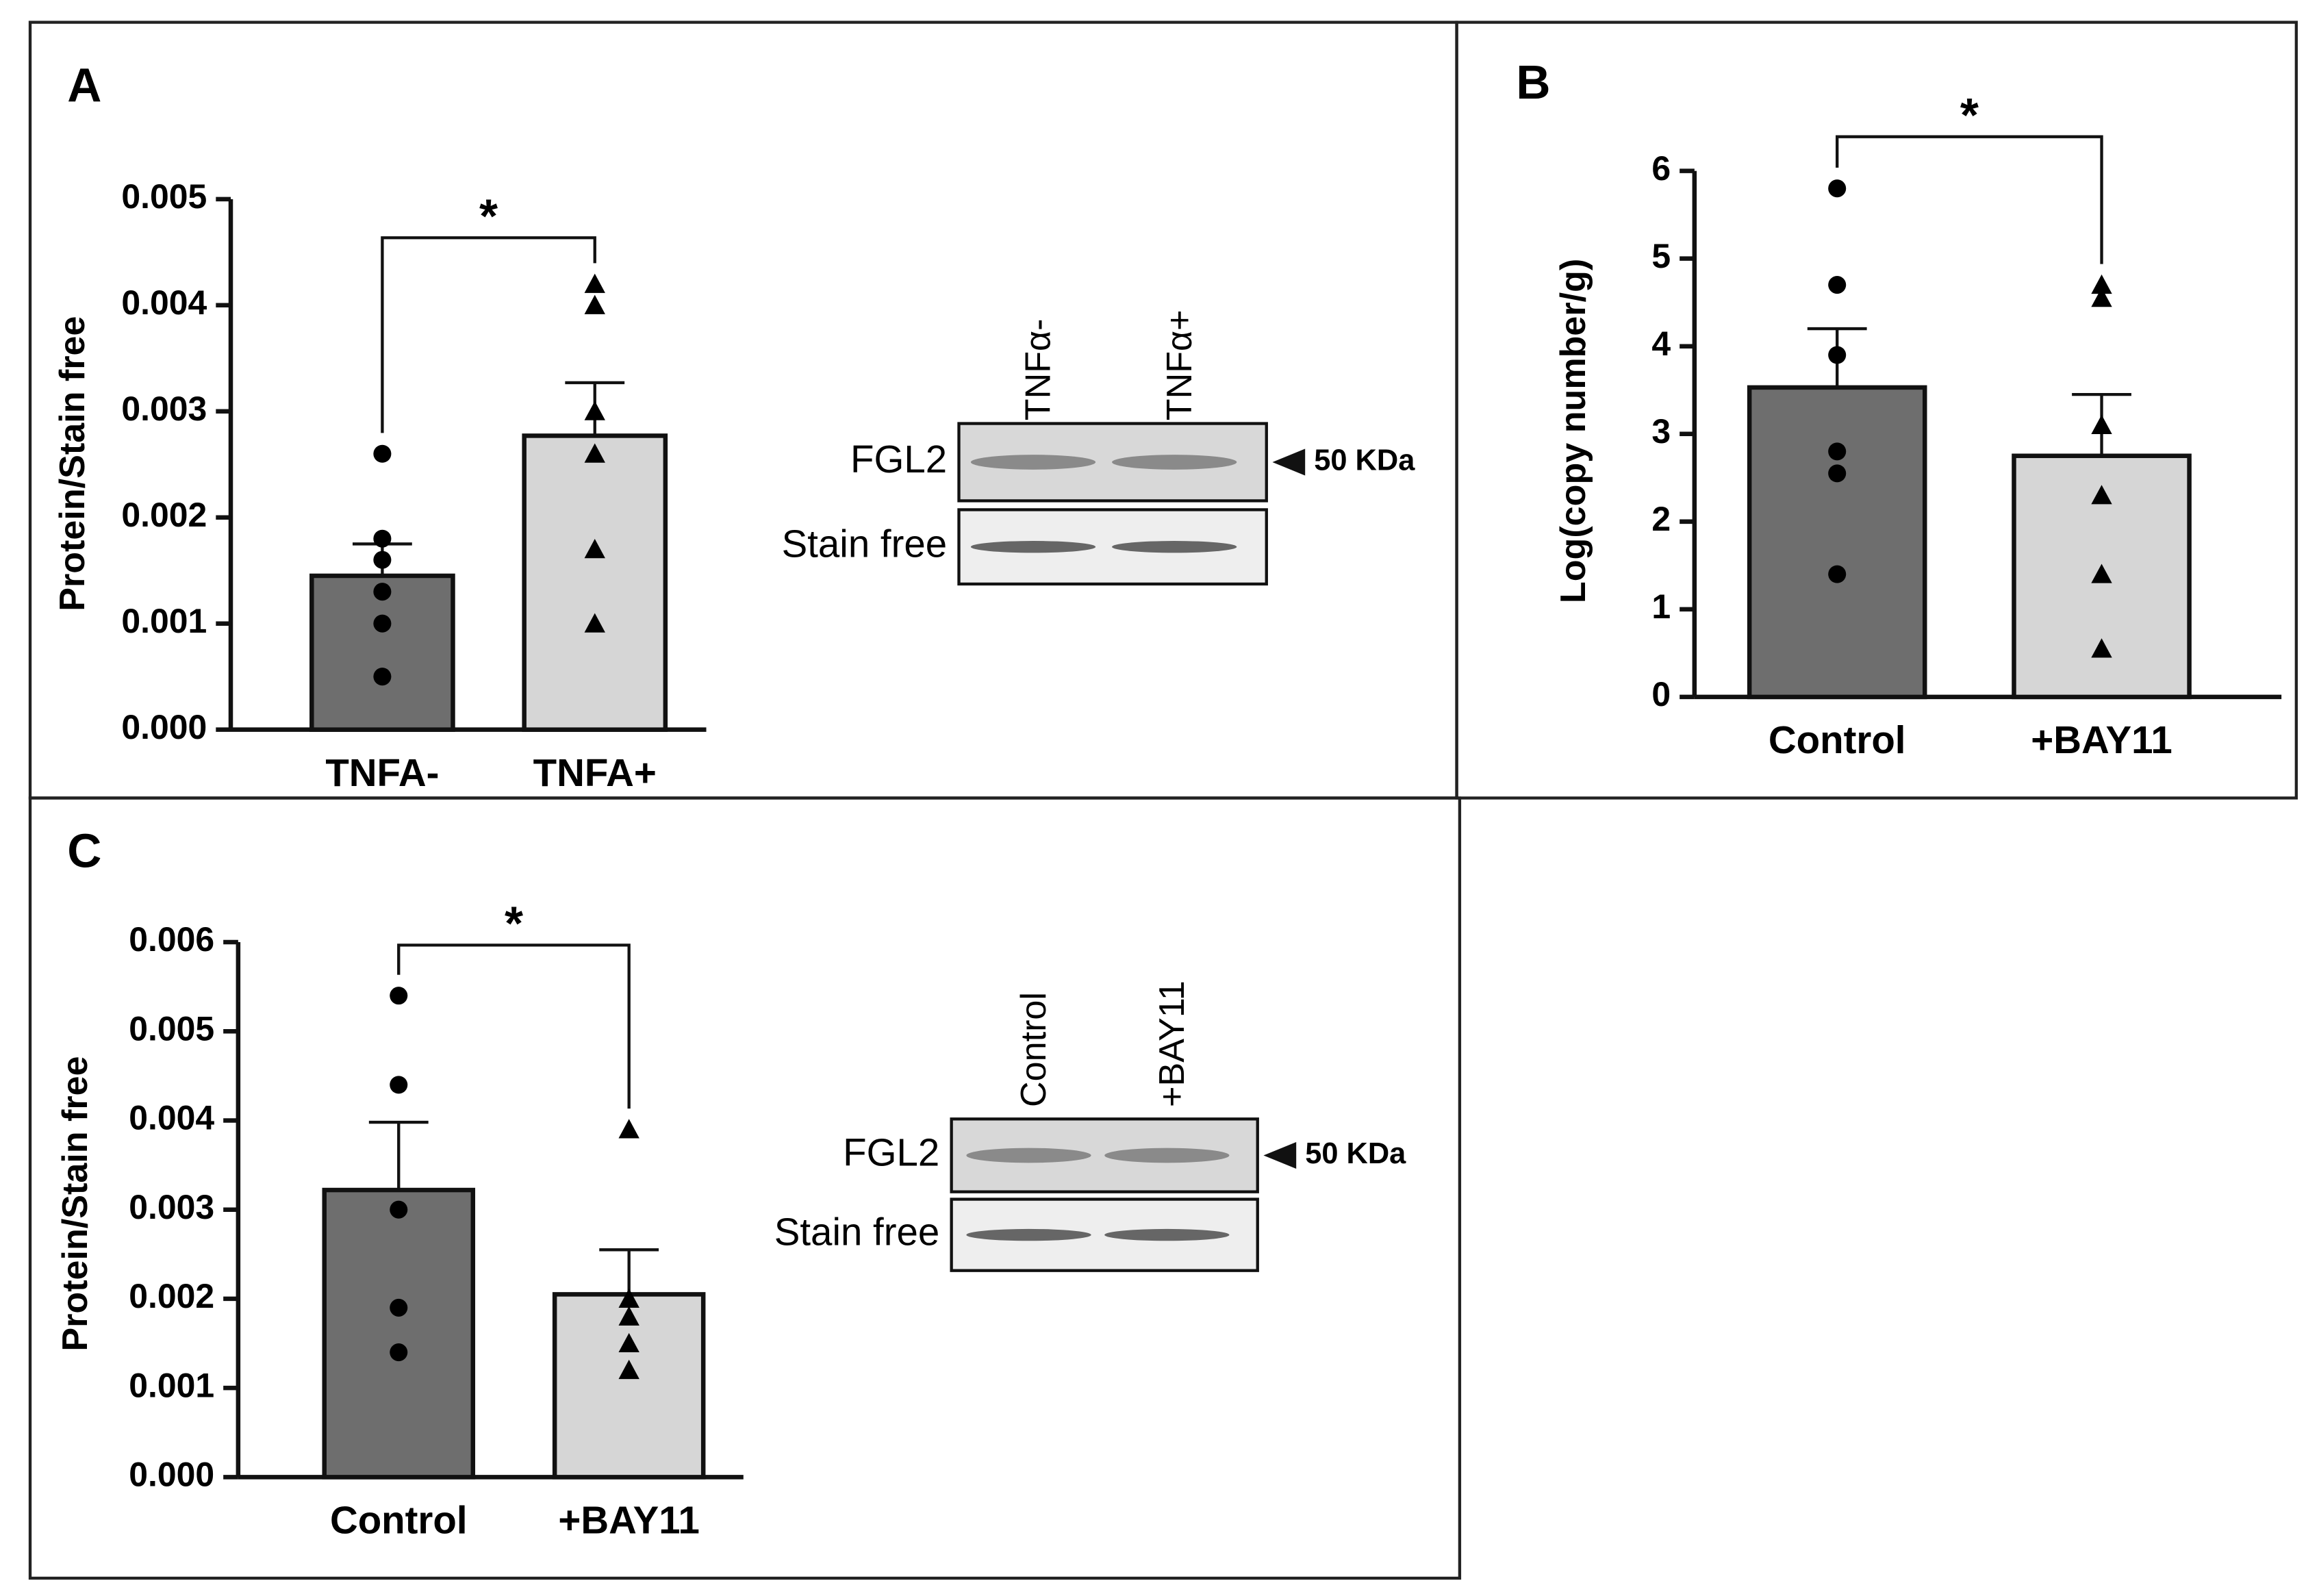 This screenshot has height=1596, width=2319. Describe the element at coordinates (1533, 82) in the screenshot. I see `panel-label: B` at that location.